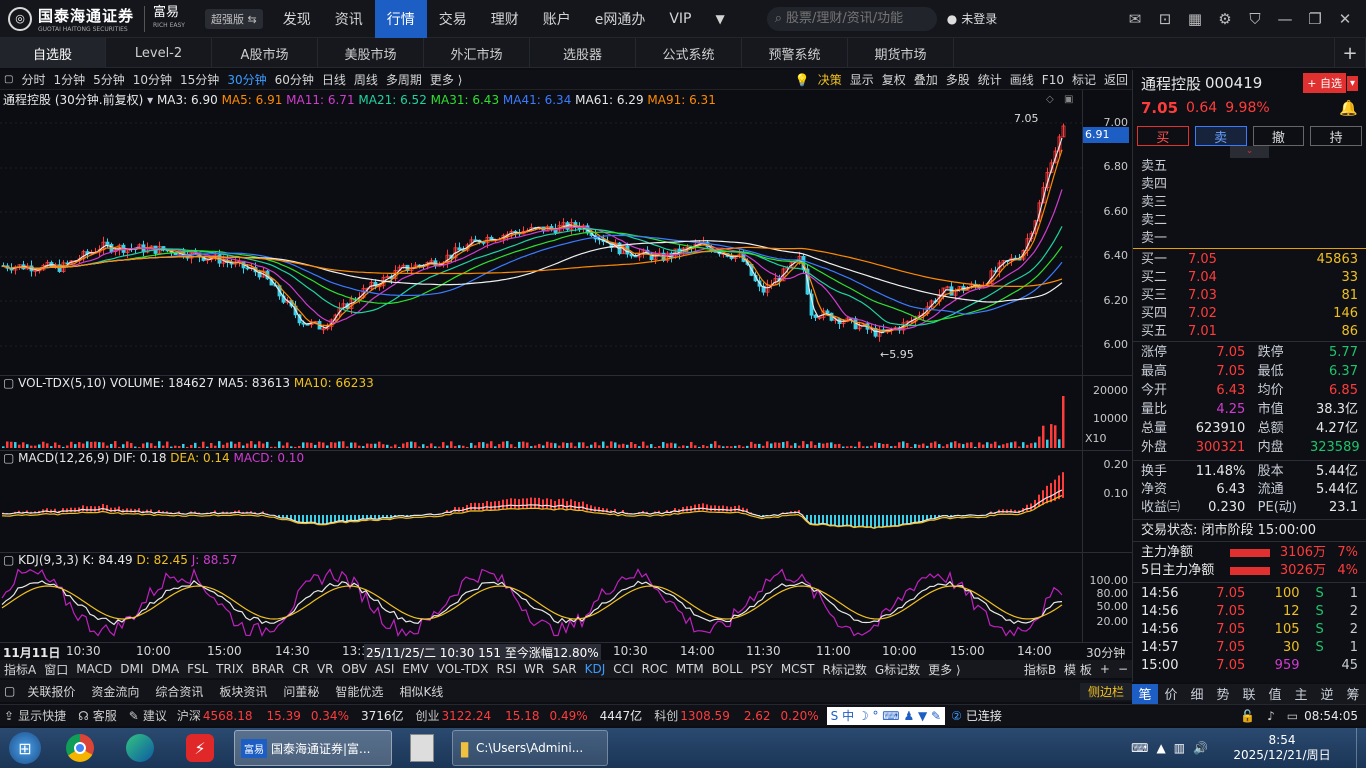  What do you see at coordinates (159, 53) in the screenshot?
I see `tab-level2: Level-2` at bounding box center [159, 53].